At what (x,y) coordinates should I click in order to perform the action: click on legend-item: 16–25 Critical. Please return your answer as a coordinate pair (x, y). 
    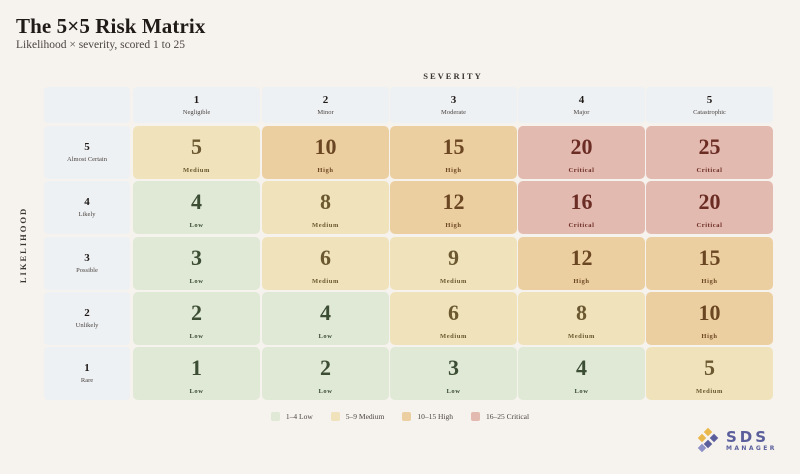
    Looking at the image, I should click on (499, 416).